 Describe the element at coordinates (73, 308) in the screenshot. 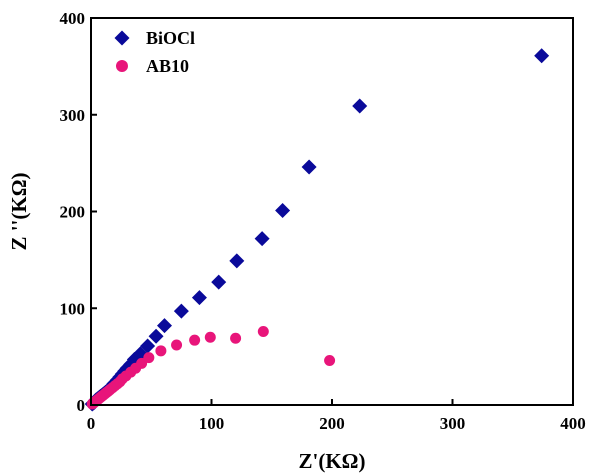

I see `y-tick-label: 100` at that location.